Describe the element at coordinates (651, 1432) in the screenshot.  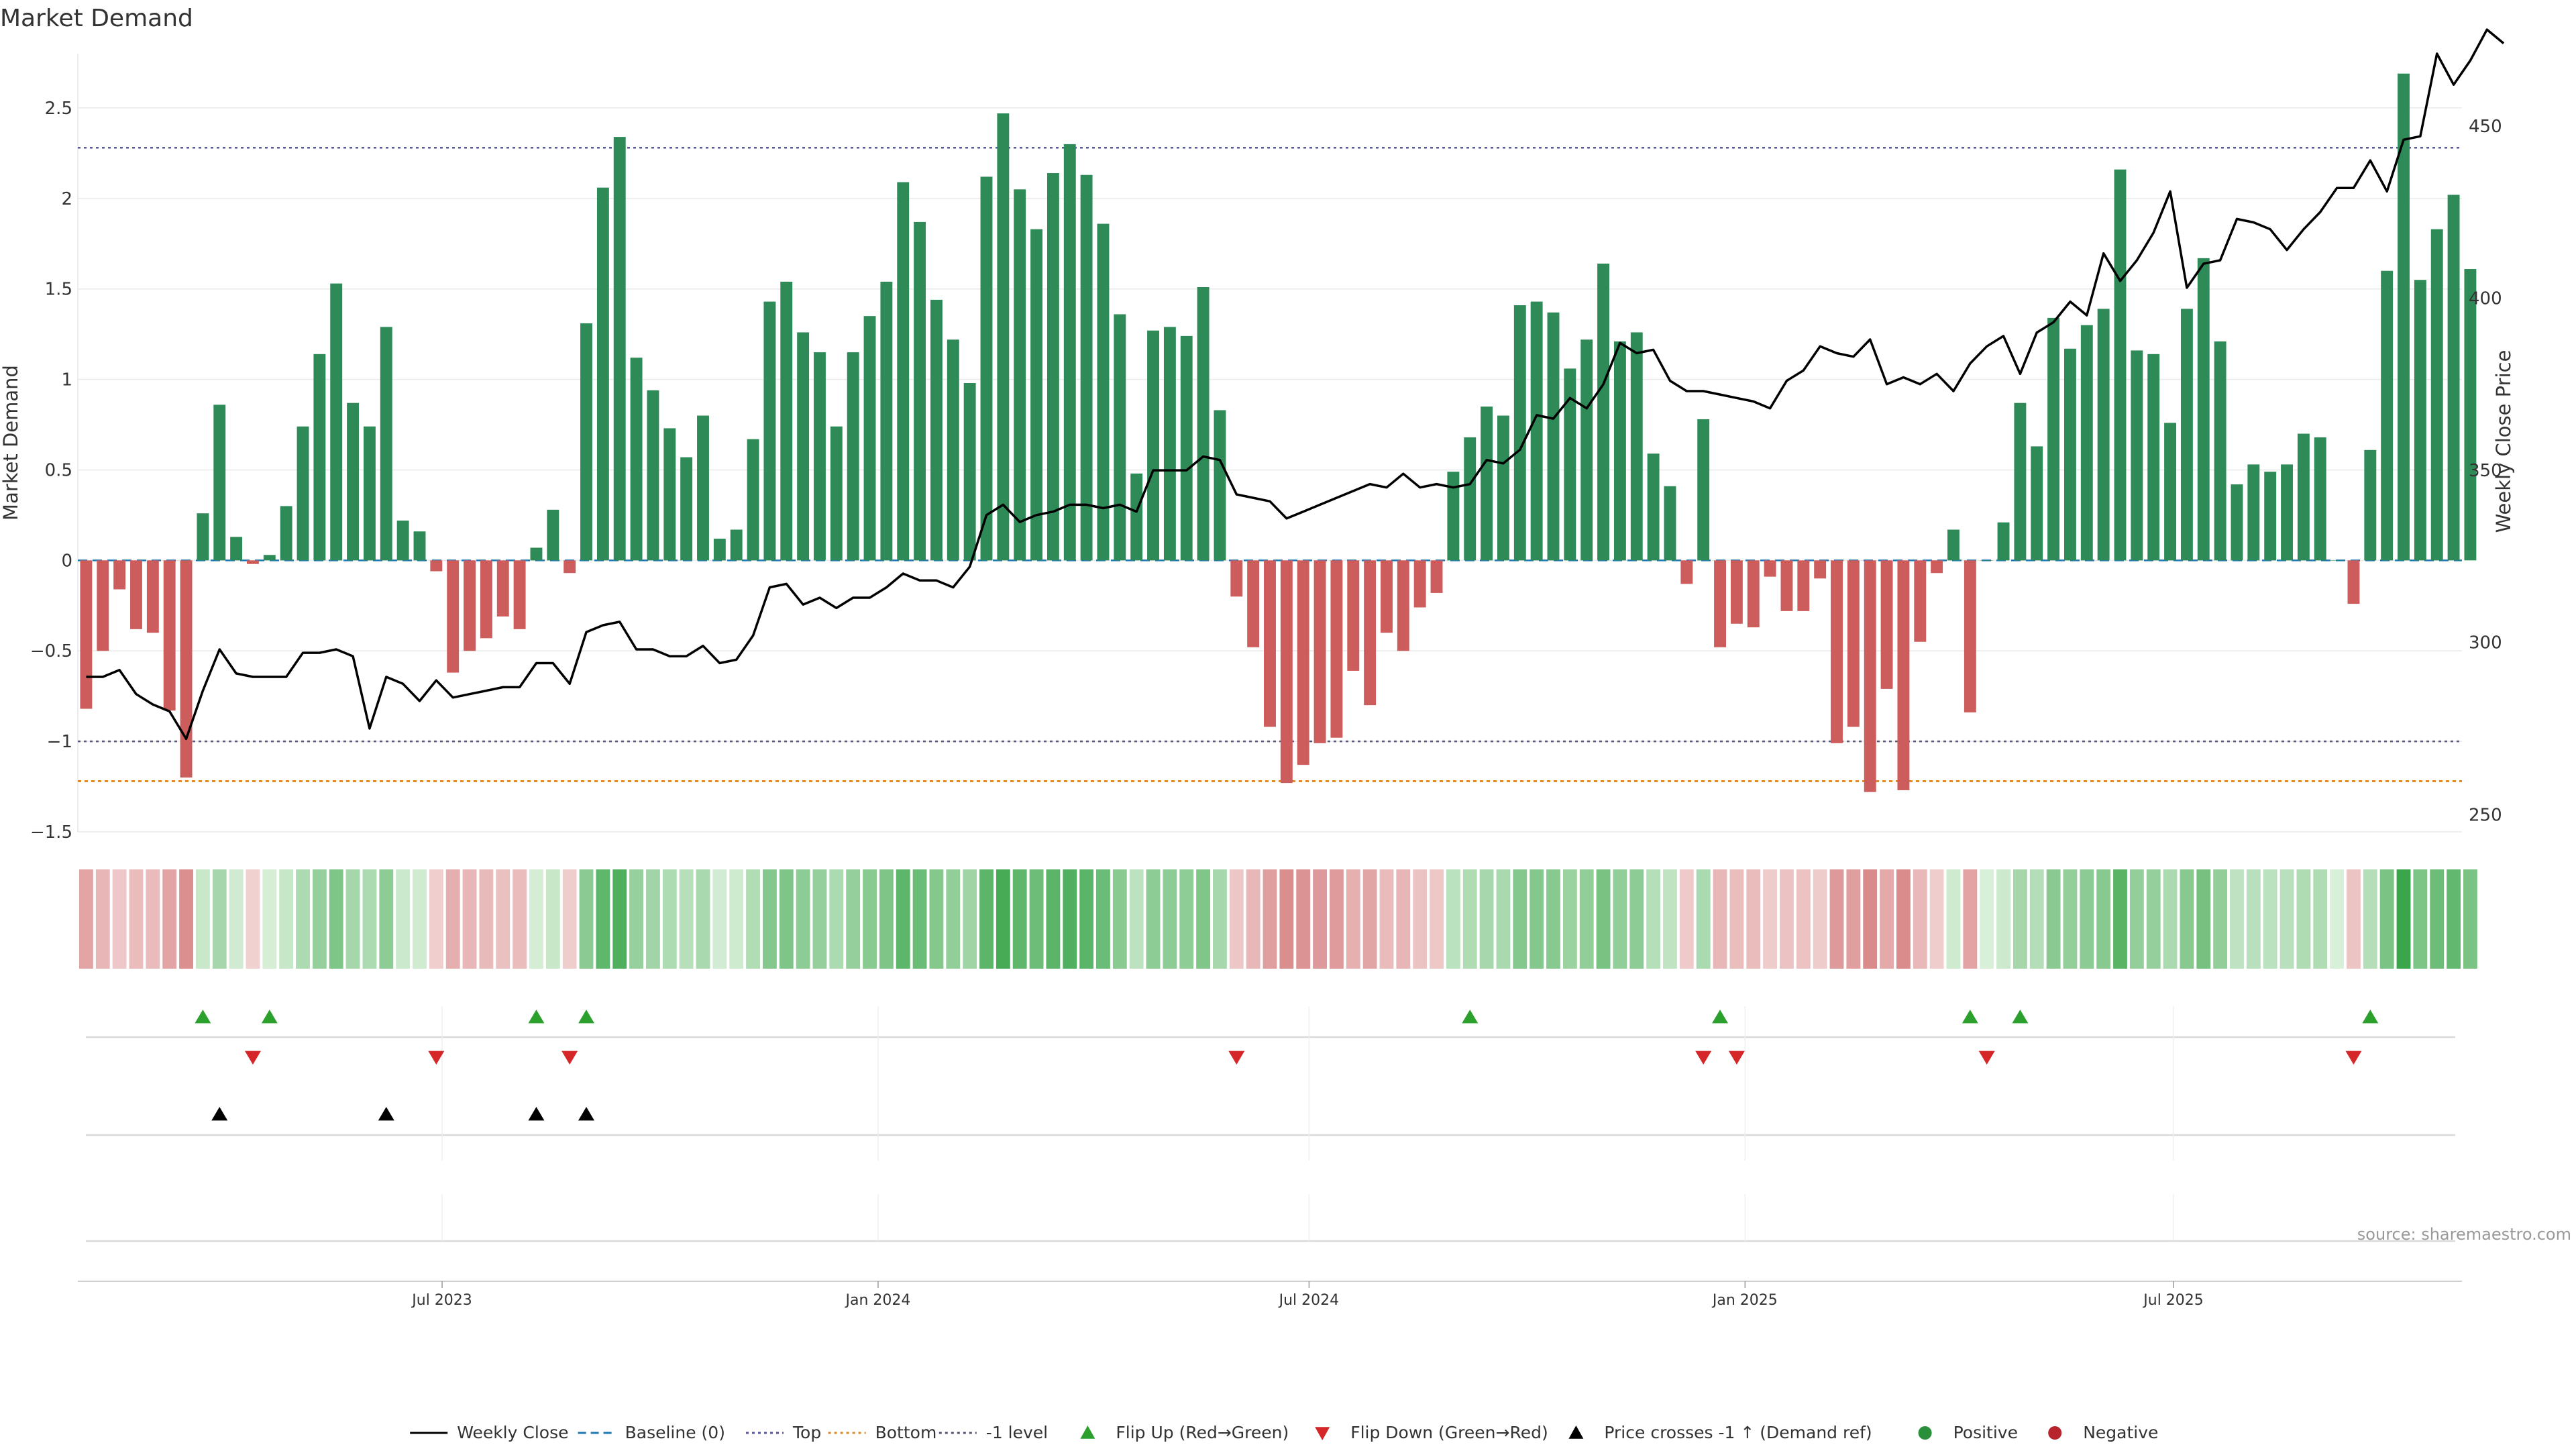
I see `legend-item: Baseline (0)` at that location.